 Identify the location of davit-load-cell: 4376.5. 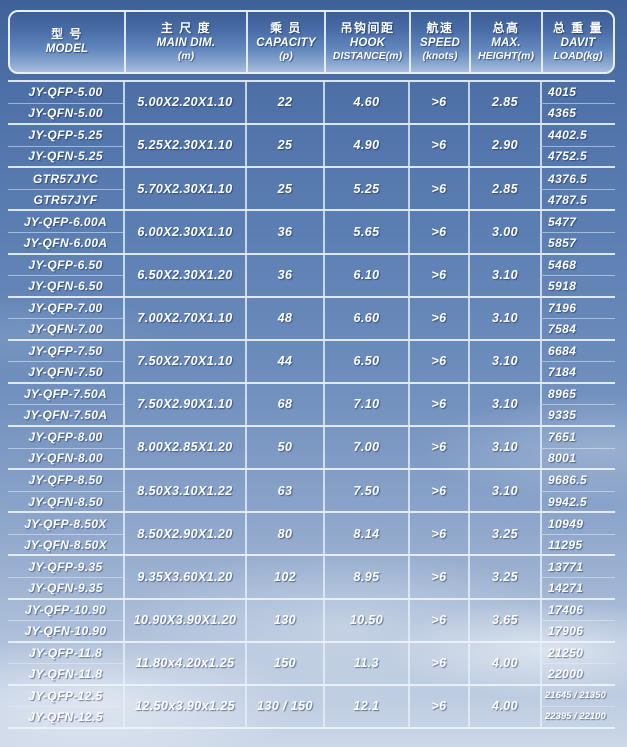
(577, 178).